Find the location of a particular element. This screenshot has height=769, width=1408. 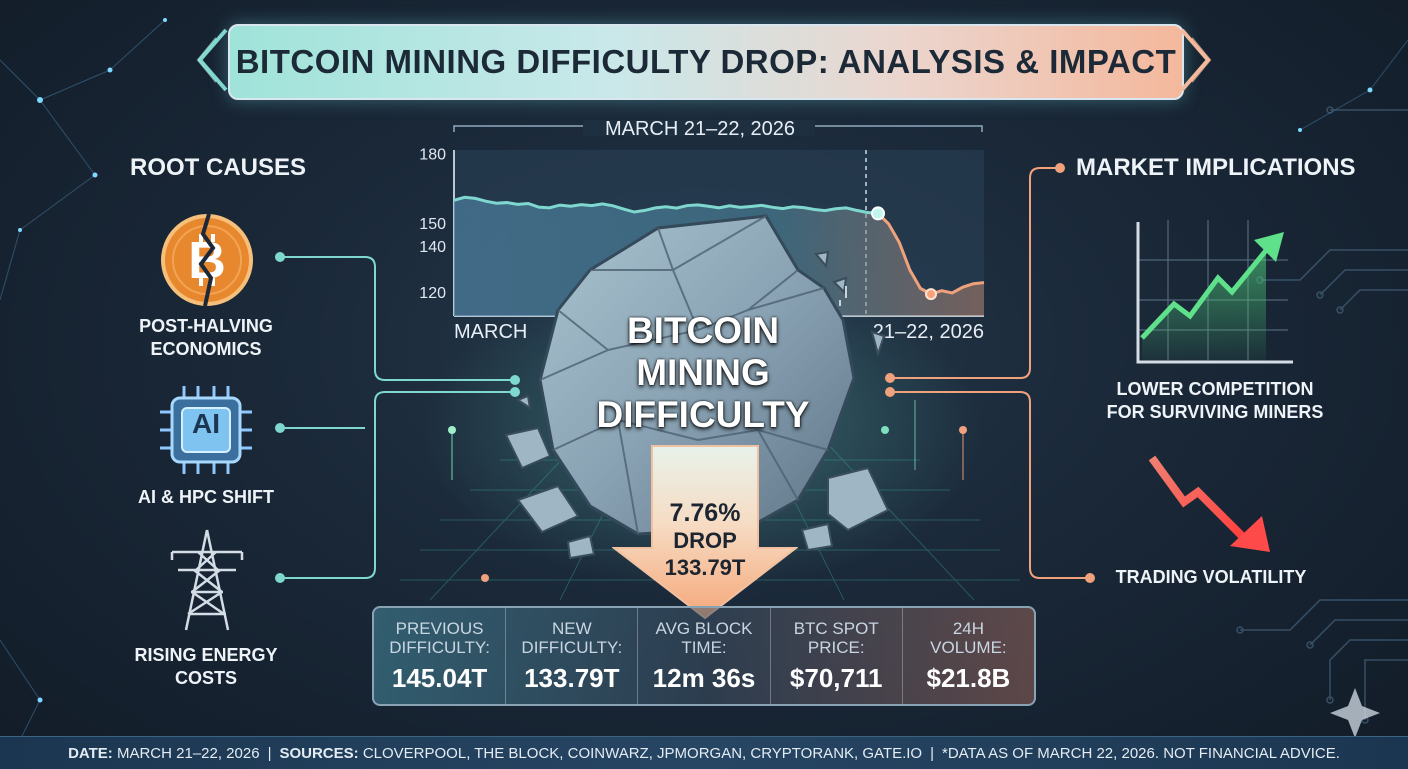

stat-value: 12m 36s is located at coordinates (704, 677).